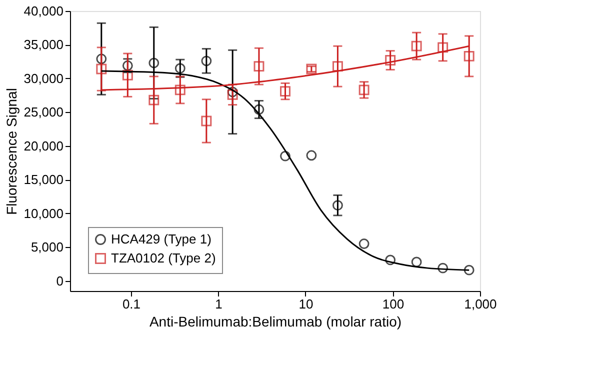 This screenshot has height=365, width=600. What do you see at coordinates (131, 304) in the screenshot?
I see `x-tick-label: 0.1` at bounding box center [131, 304].